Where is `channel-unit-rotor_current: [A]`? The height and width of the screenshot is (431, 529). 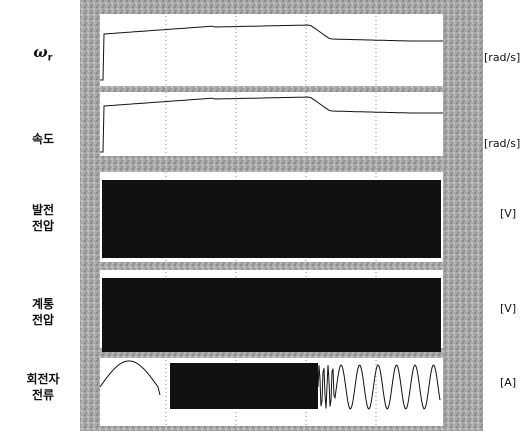 channel-unit-rotor_current: [A] is located at coordinates (508, 382).